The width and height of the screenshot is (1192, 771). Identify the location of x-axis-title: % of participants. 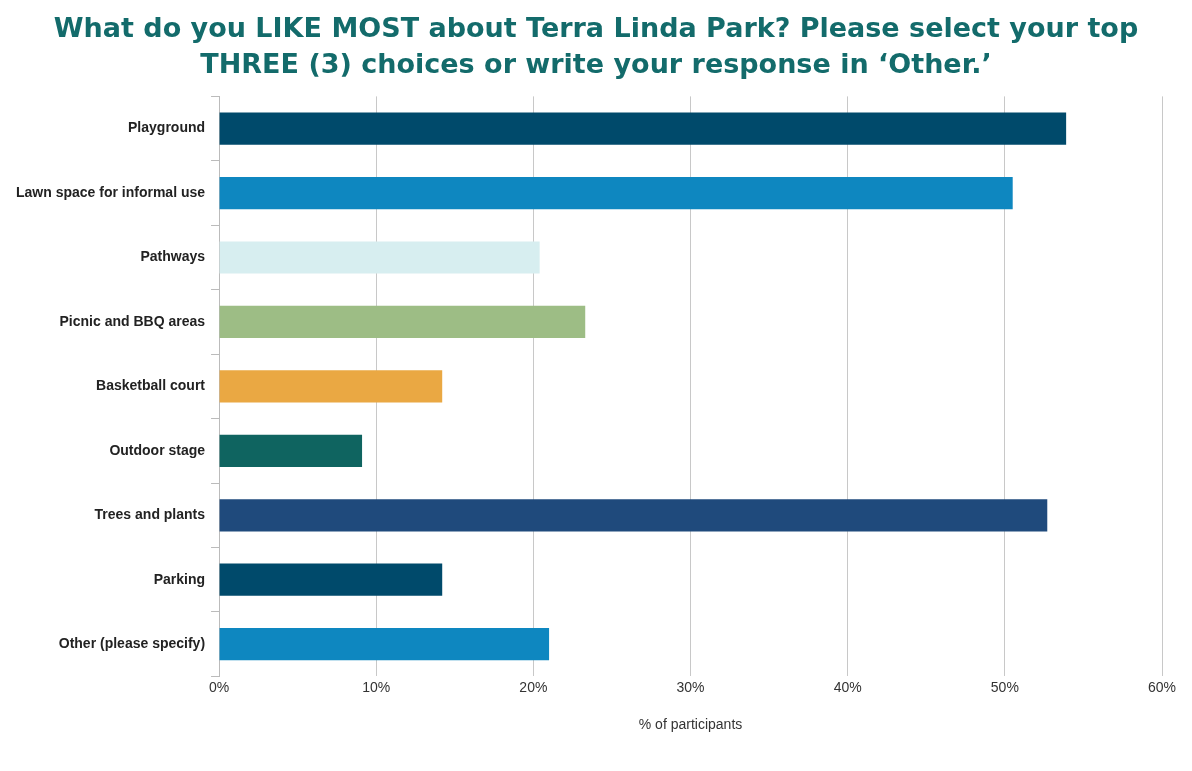
(690, 724).